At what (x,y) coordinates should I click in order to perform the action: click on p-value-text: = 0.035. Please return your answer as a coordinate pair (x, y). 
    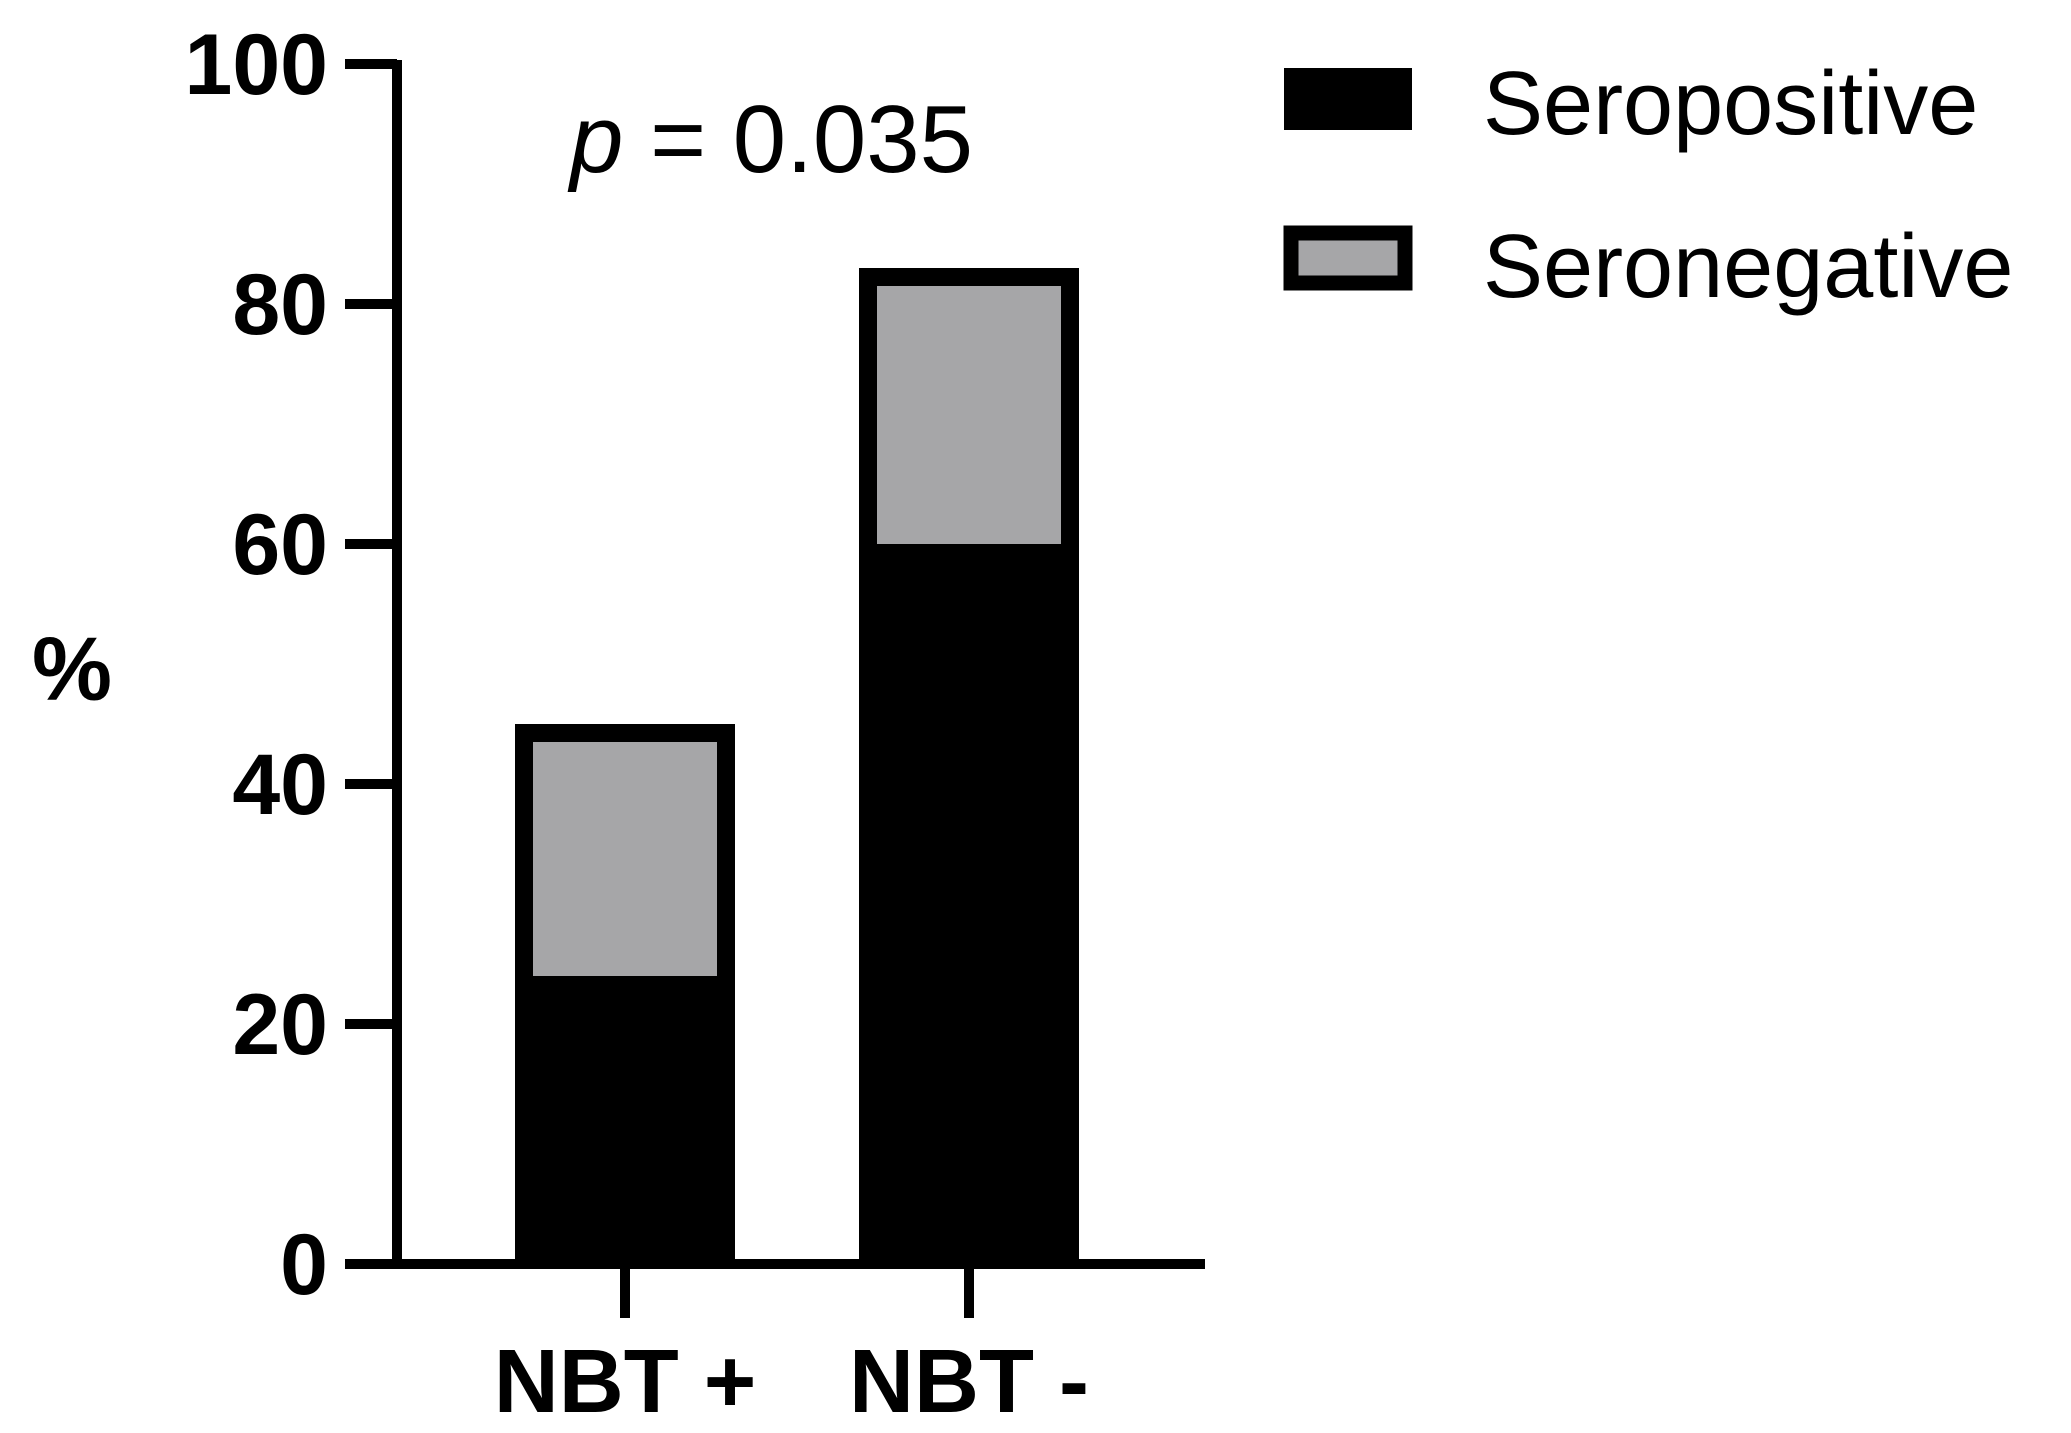
    Looking at the image, I should click on (798, 139).